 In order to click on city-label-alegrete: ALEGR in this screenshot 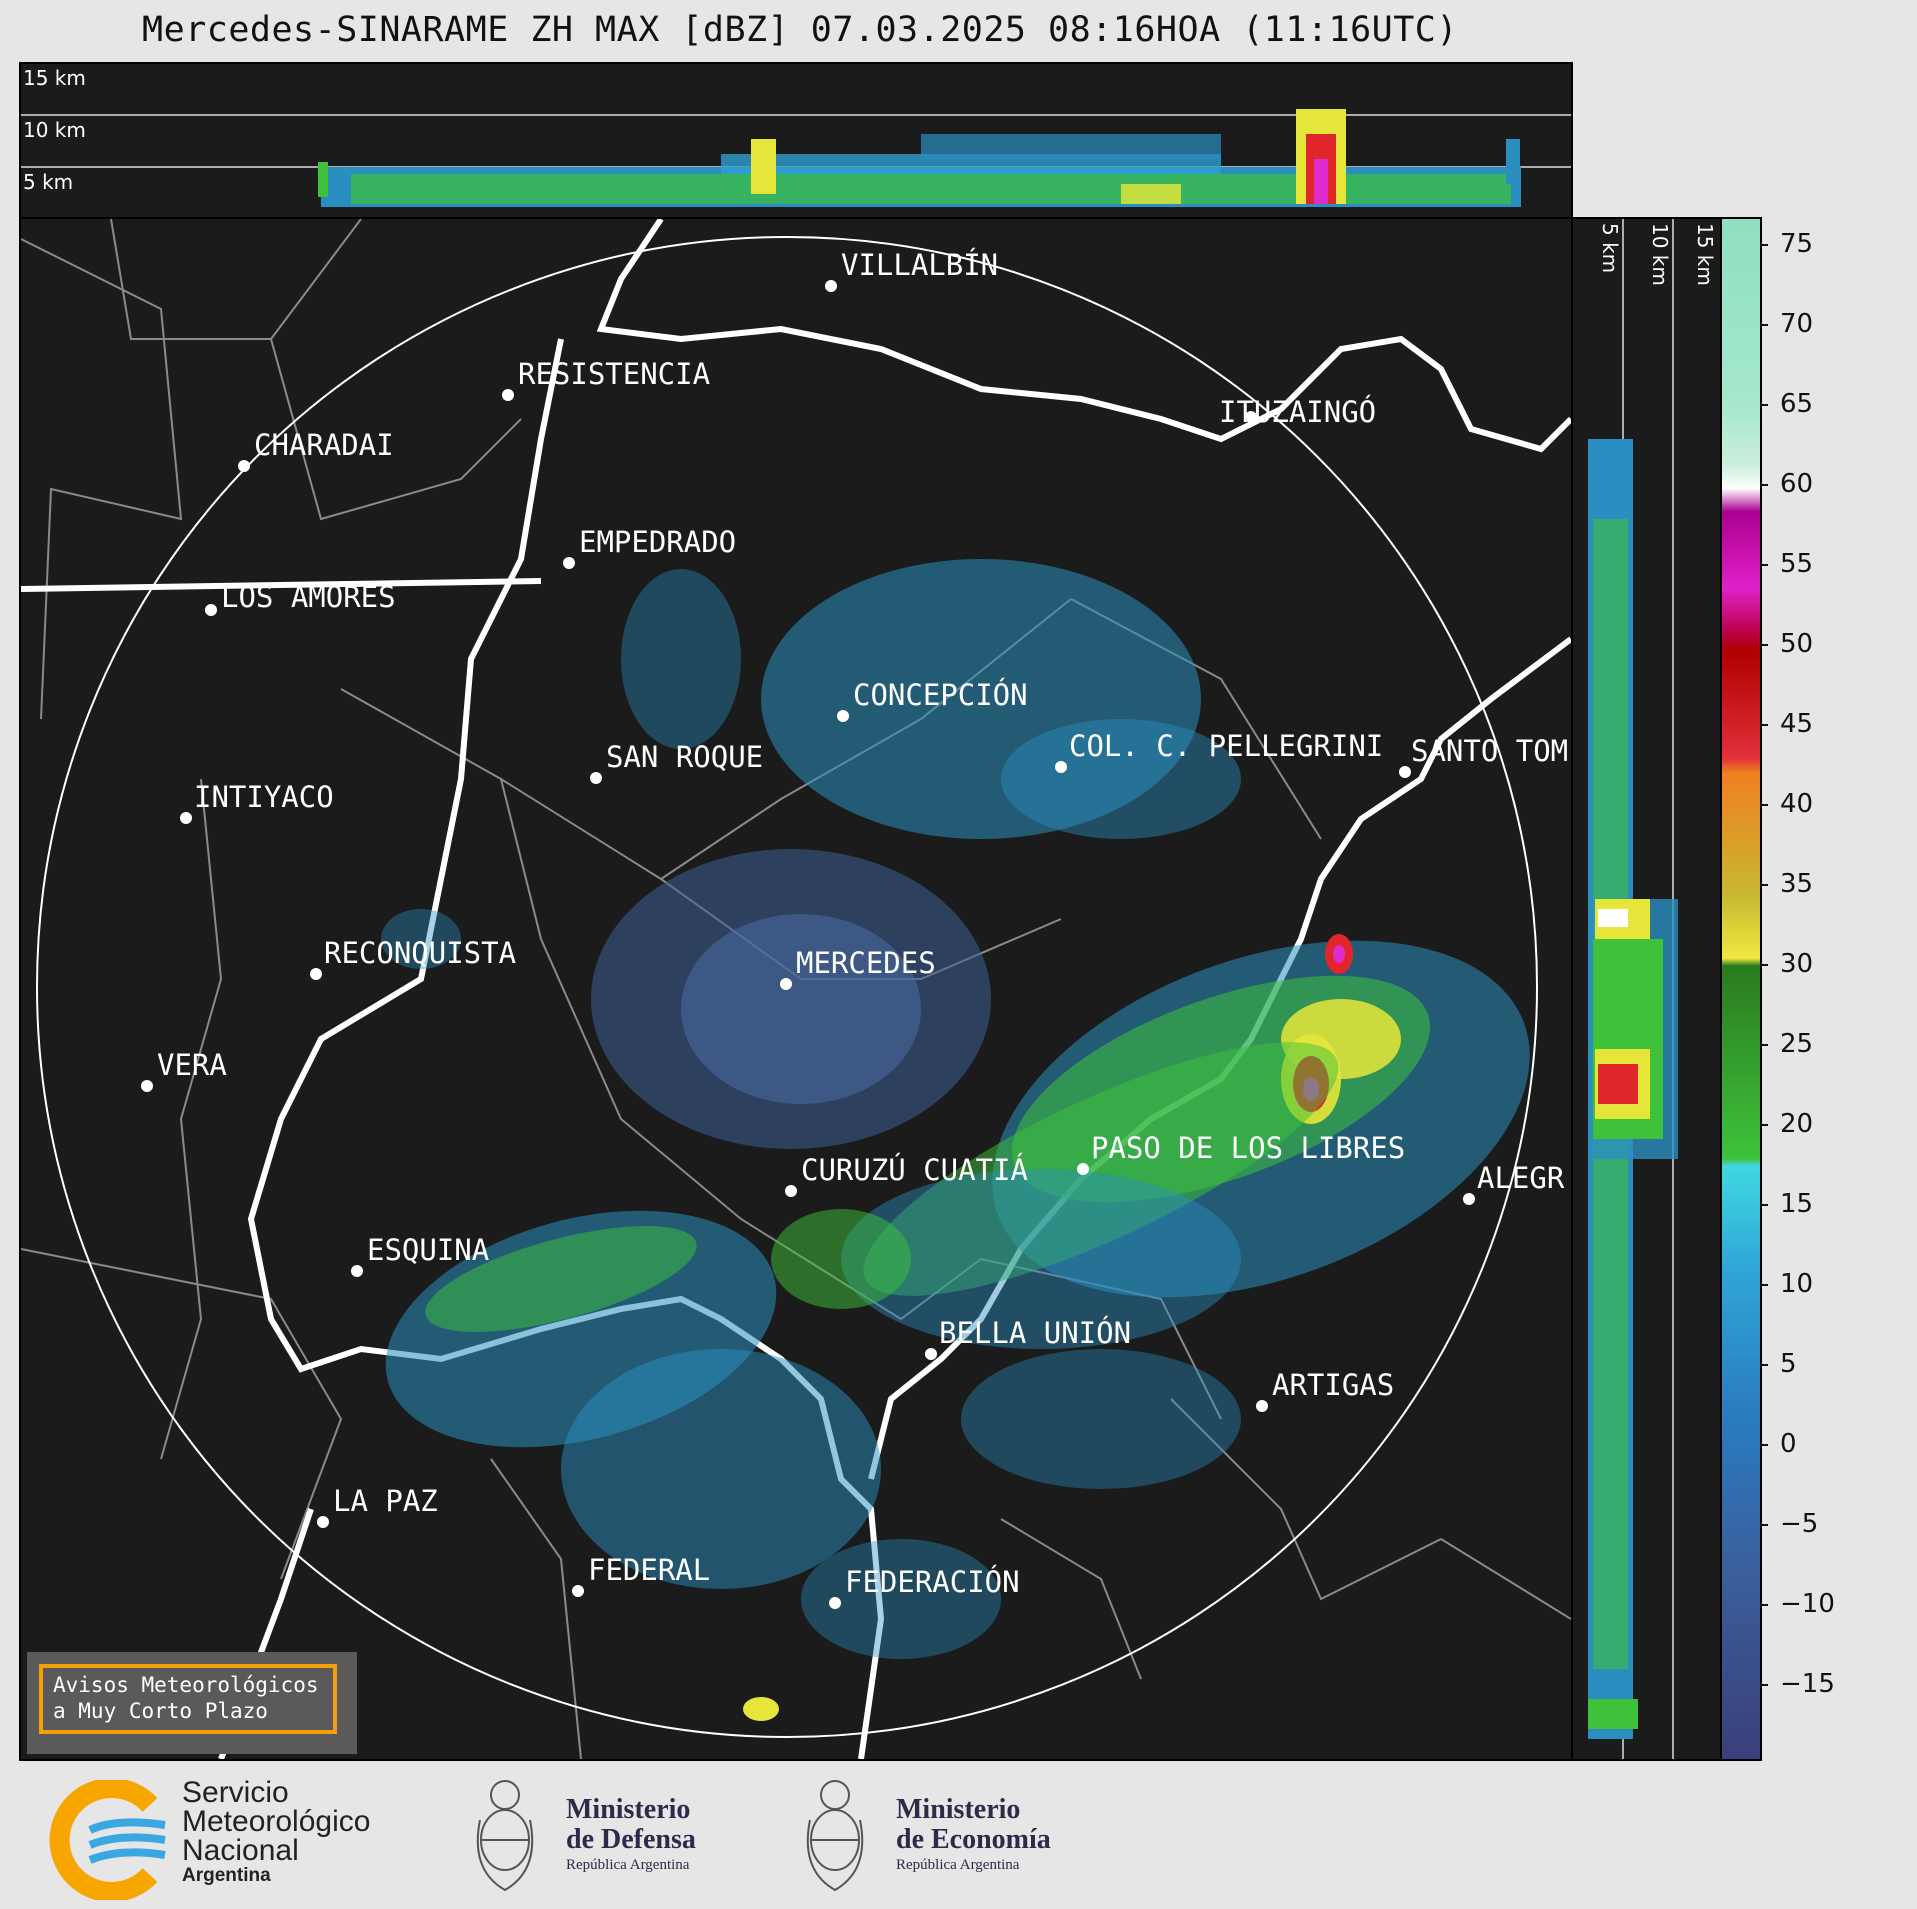, I will do `click(1521, 1178)`.